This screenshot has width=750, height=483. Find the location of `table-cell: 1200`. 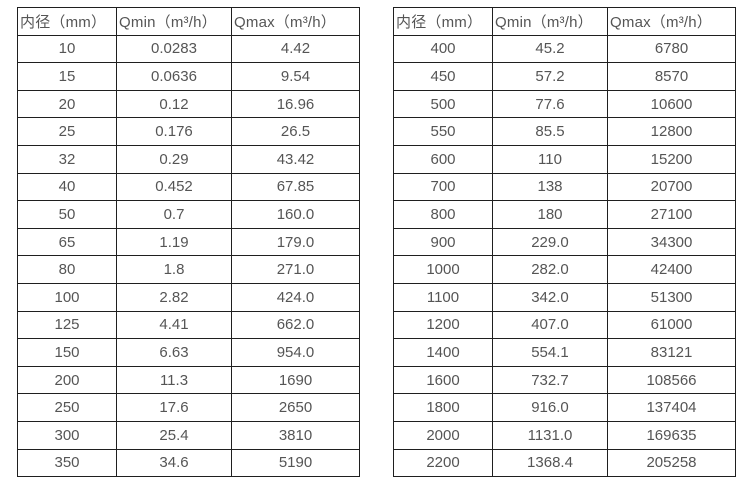

table-cell: 1200 is located at coordinates (443, 325).